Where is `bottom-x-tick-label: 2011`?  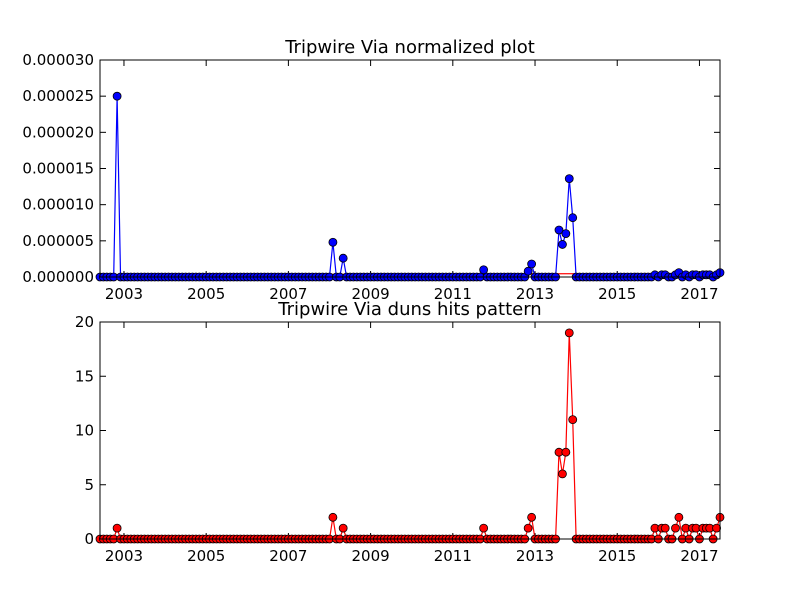
bottom-x-tick-label: 2011 is located at coordinates (453, 556).